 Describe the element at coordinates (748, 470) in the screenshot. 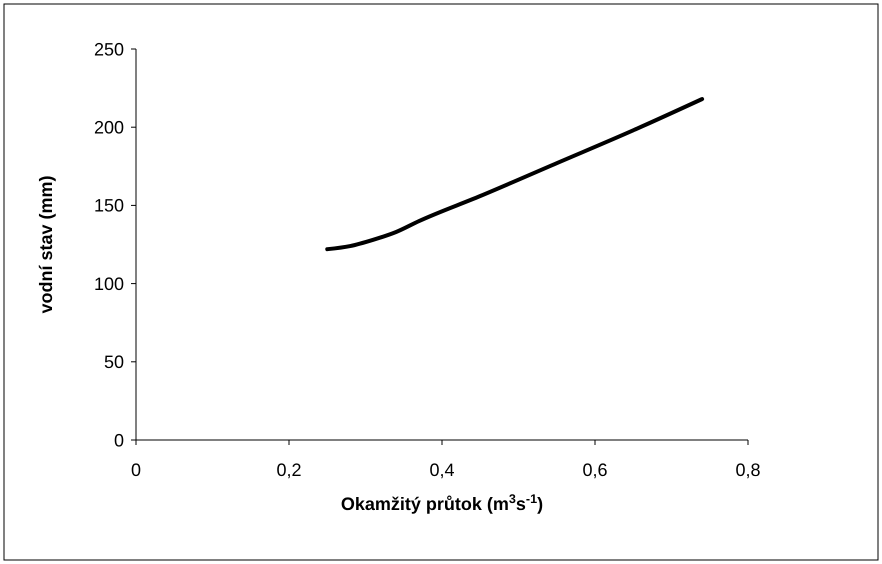

I see `x-tick-label: 0,8` at that location.